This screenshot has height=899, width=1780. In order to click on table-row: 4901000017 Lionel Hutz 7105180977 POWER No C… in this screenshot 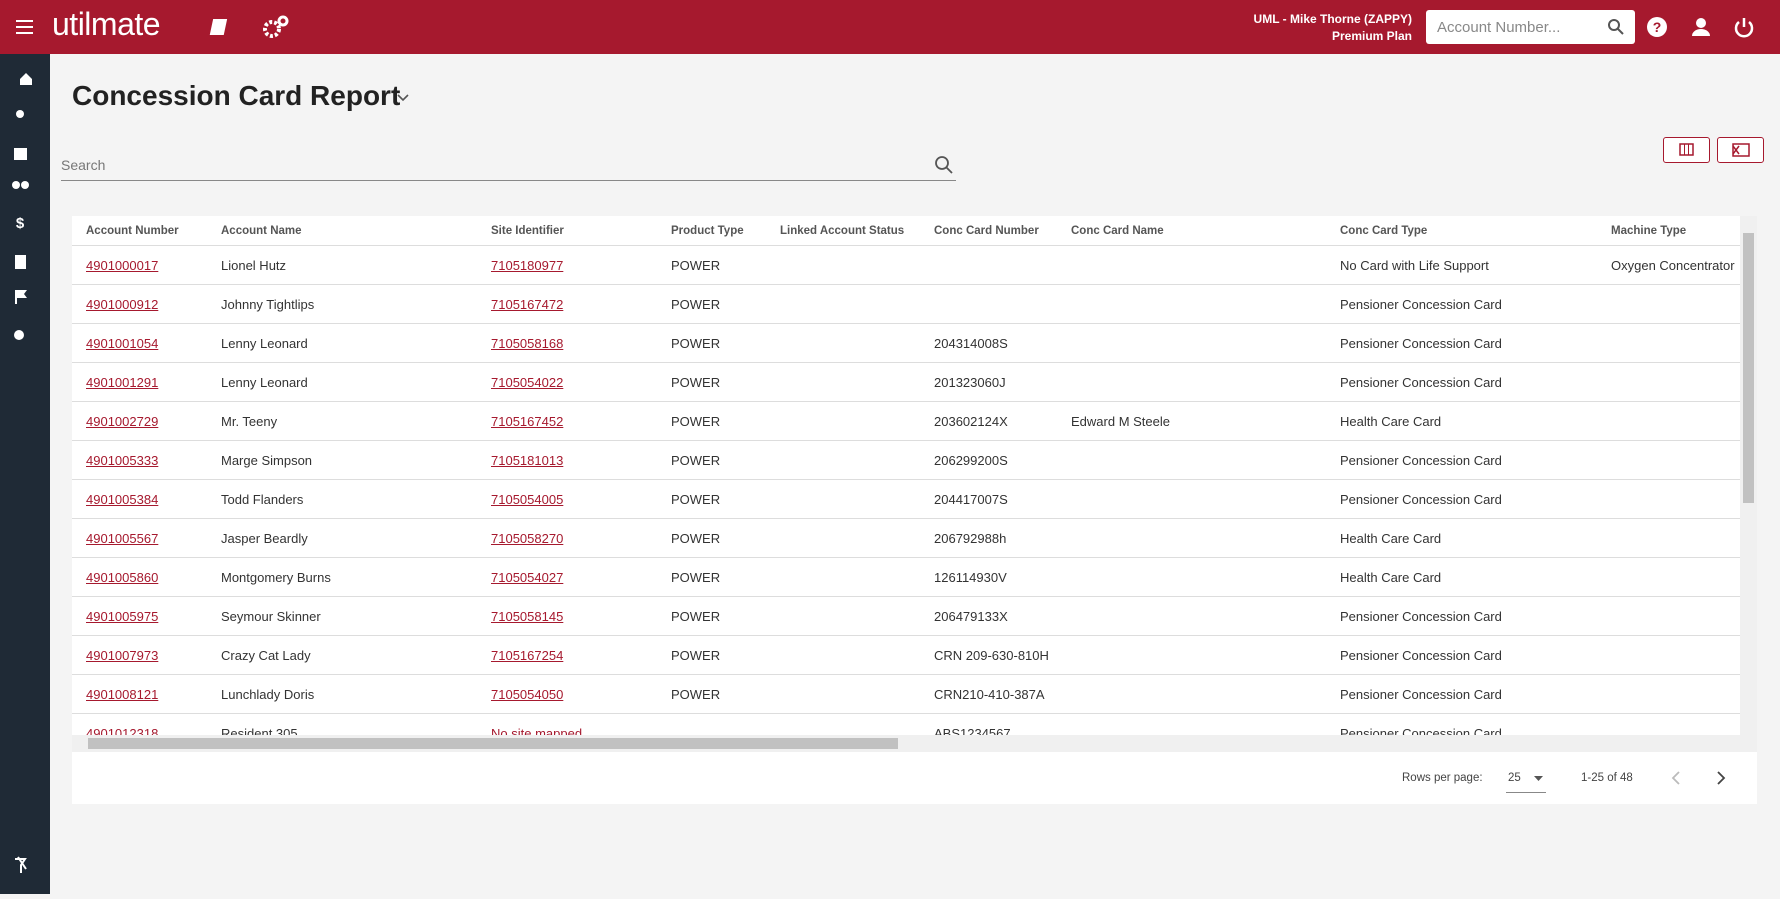, I will do `click(906, 265)`.